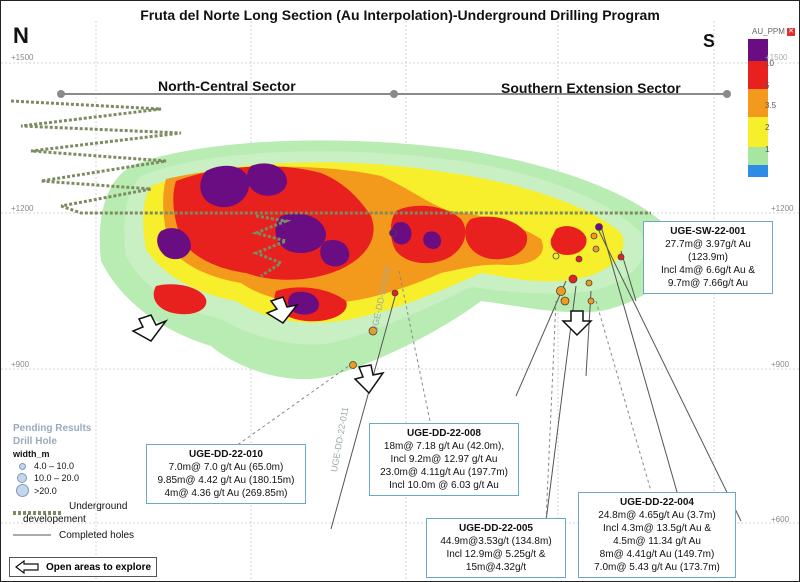  Describe the element at coordinates (52, 428) in the screenshot. I see `pending-results-label: Pending Results` at that location.